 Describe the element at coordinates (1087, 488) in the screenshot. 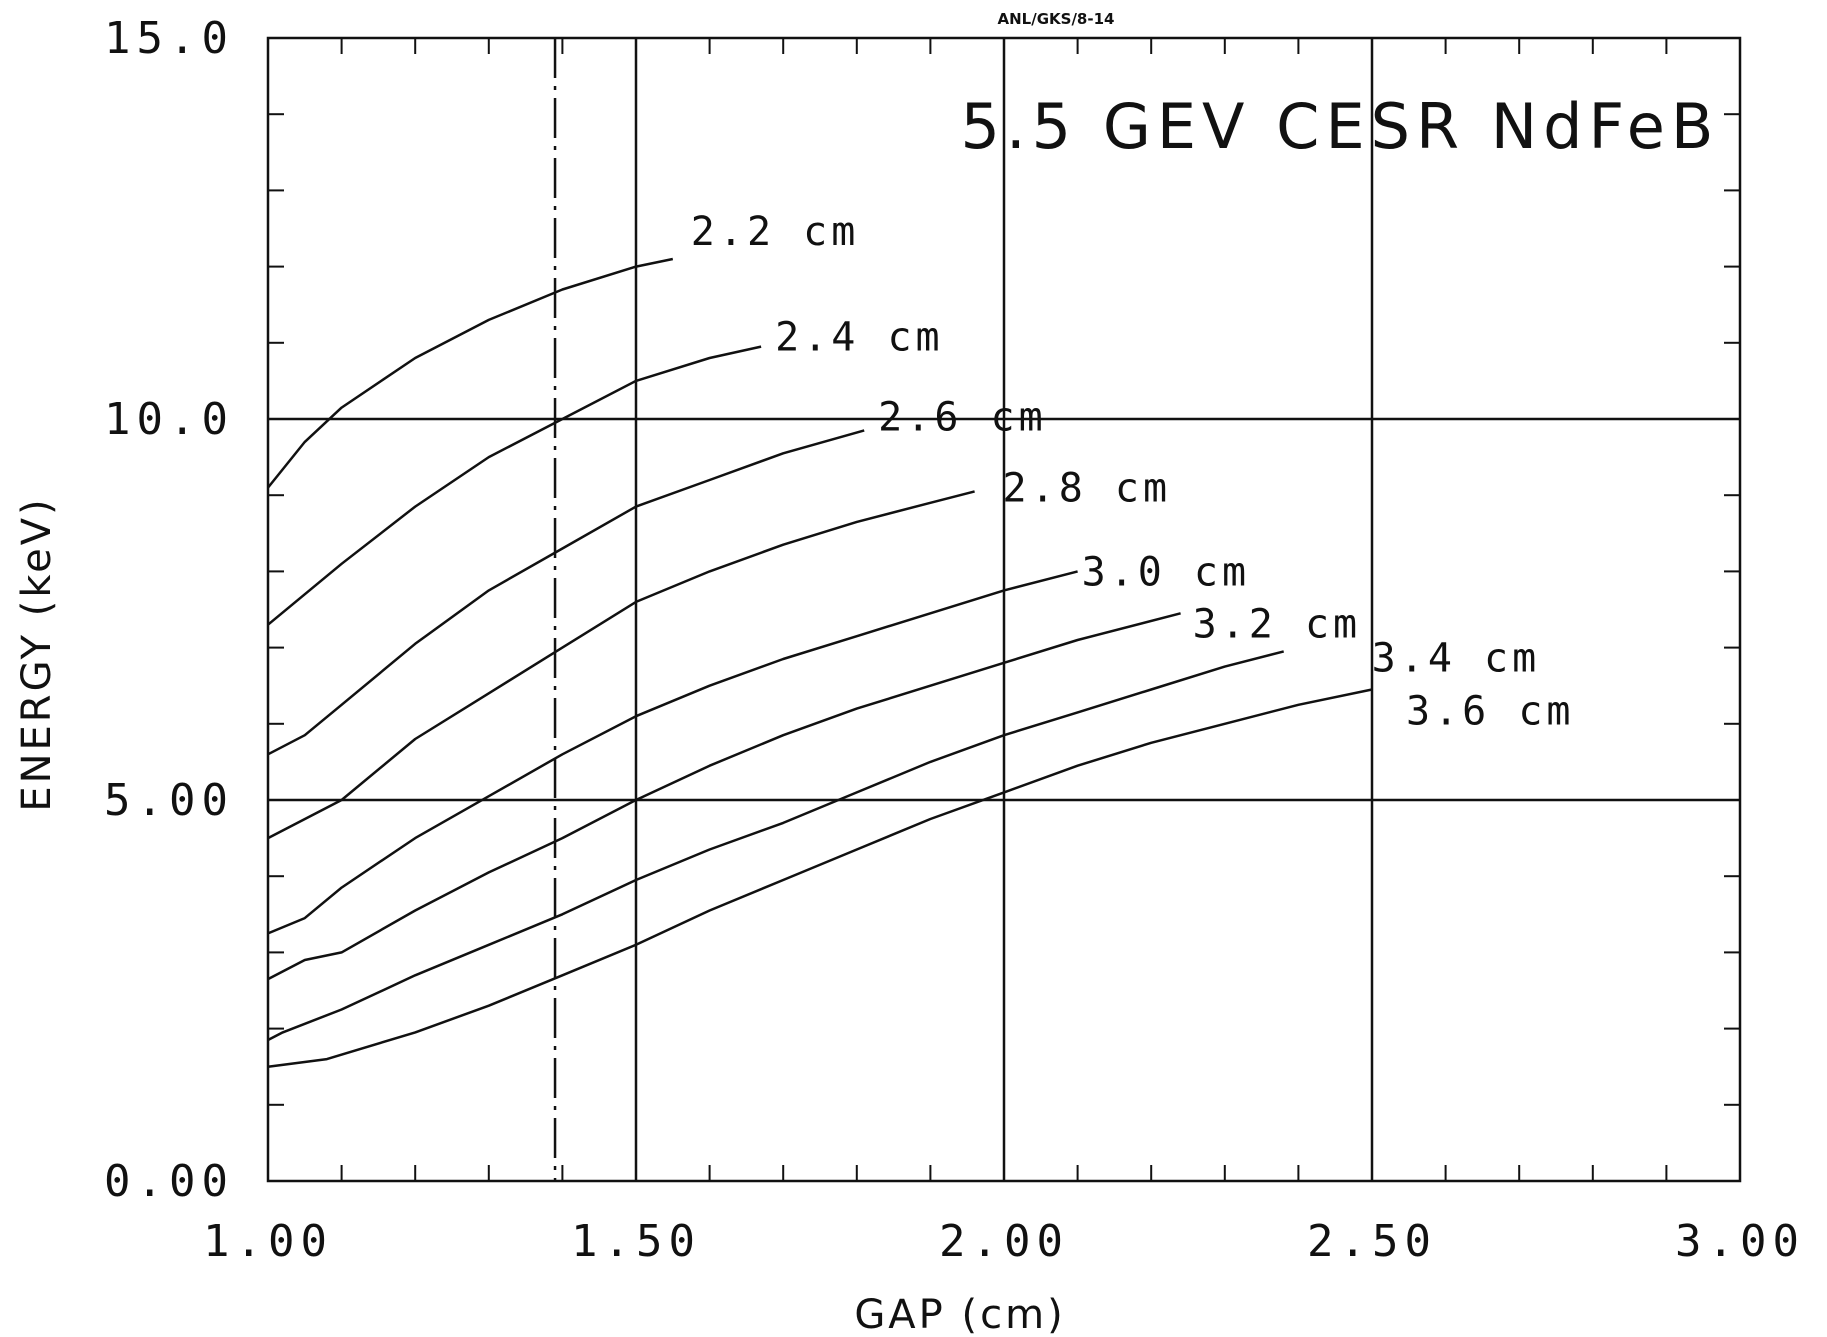

I see `series-label: 2.8 cm` at that location.